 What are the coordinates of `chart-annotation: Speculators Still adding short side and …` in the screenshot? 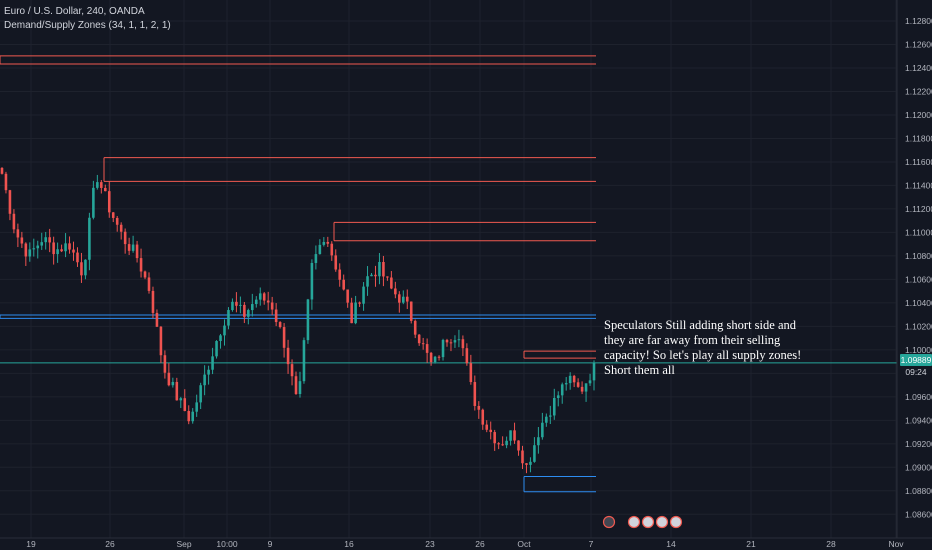 It's located at (703, 347).